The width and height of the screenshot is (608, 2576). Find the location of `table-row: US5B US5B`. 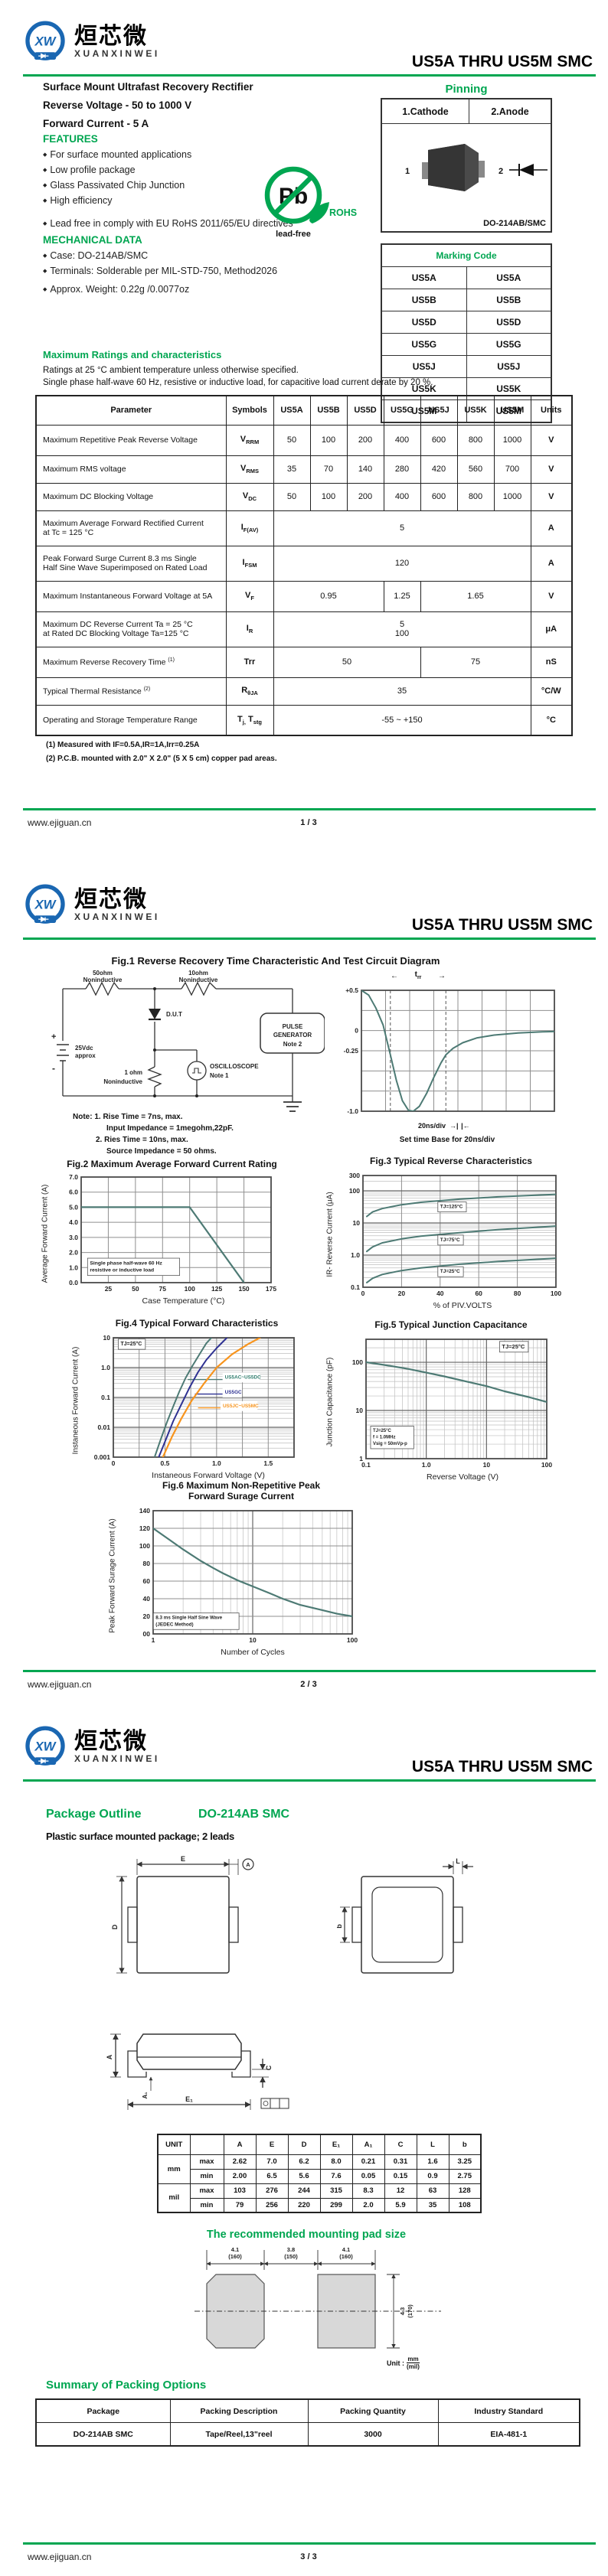

table-row: US5B US5B is located at coordinates (466, 300).